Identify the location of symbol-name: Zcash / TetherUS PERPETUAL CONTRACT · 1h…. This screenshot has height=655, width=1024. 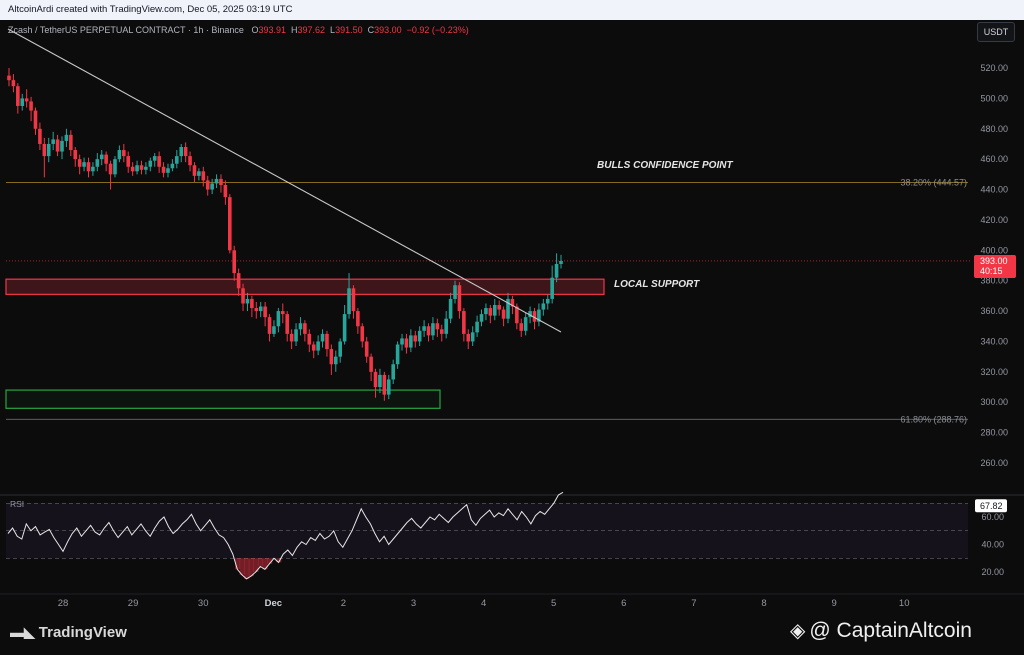
(126, 30).